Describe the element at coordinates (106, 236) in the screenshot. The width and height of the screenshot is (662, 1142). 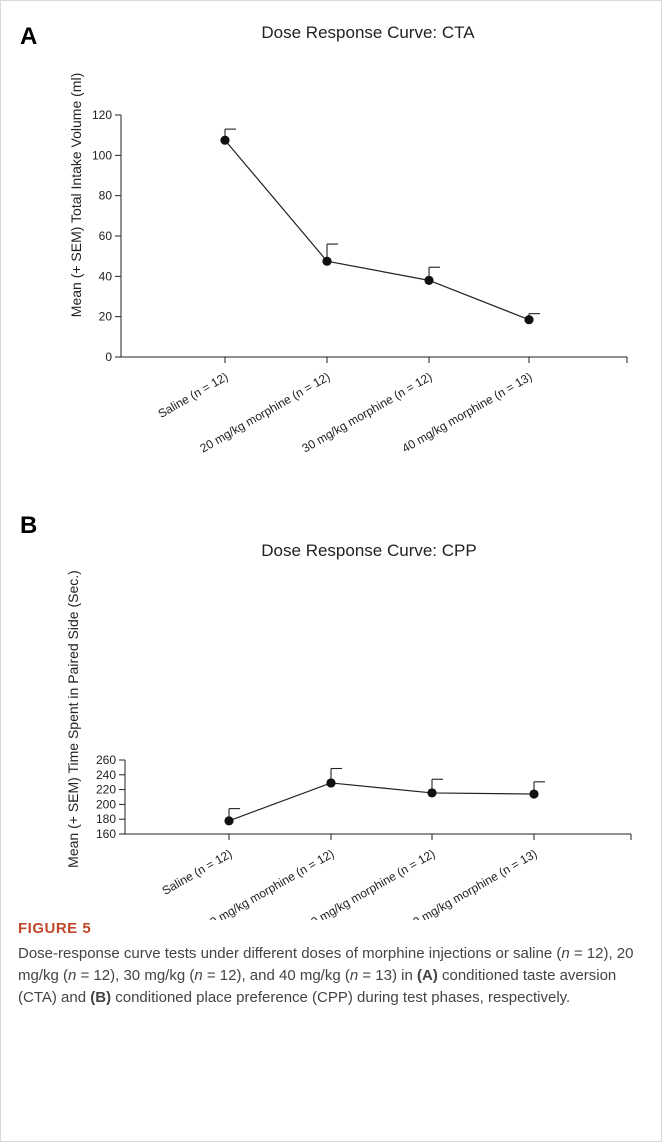
I see `y-tick-label: 60` at that location.